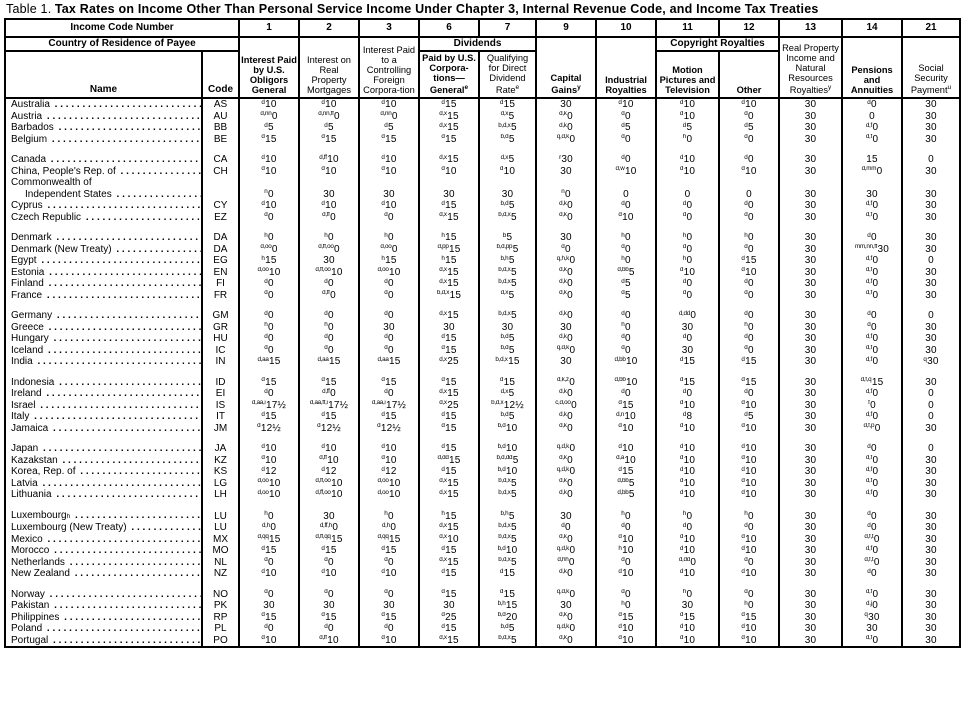 This screenshot has width=963, height=723. What do you see at coordinates (830, 87) in the screenshot?
I see `footnote-marker: y` at bounding box center [830, 87].